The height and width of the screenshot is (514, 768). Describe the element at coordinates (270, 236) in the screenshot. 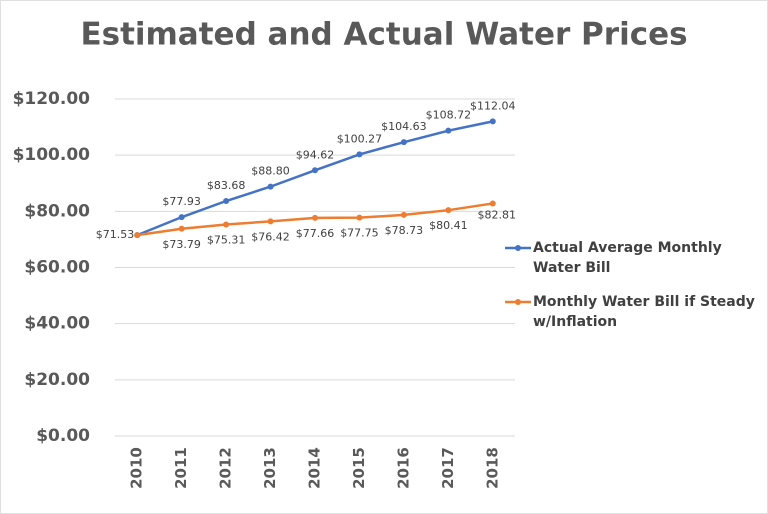

I see `data-label: $76.42` at that location.